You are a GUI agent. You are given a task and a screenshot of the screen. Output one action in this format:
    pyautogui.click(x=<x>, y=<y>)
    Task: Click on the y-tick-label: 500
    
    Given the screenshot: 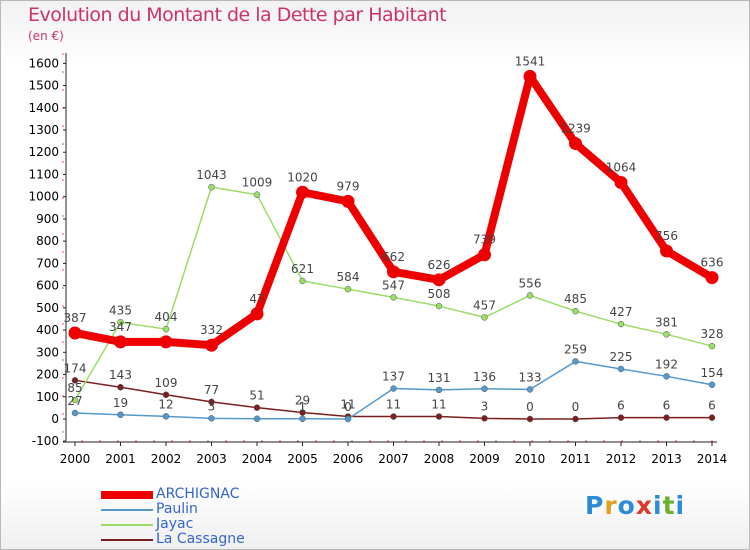 What is the action you would take?
    pyautogui.click(x=47, y=308)
    